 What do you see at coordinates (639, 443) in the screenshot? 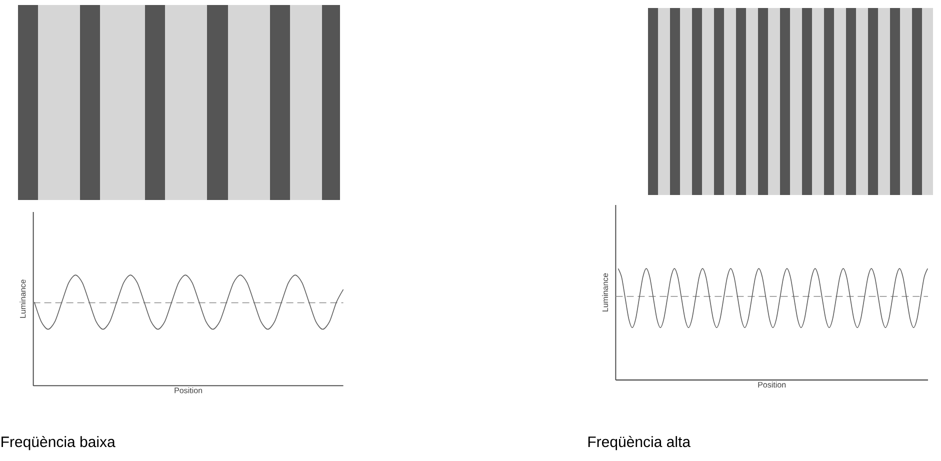
I see `text: Freqüència alta` at bounding box center [639, 443].